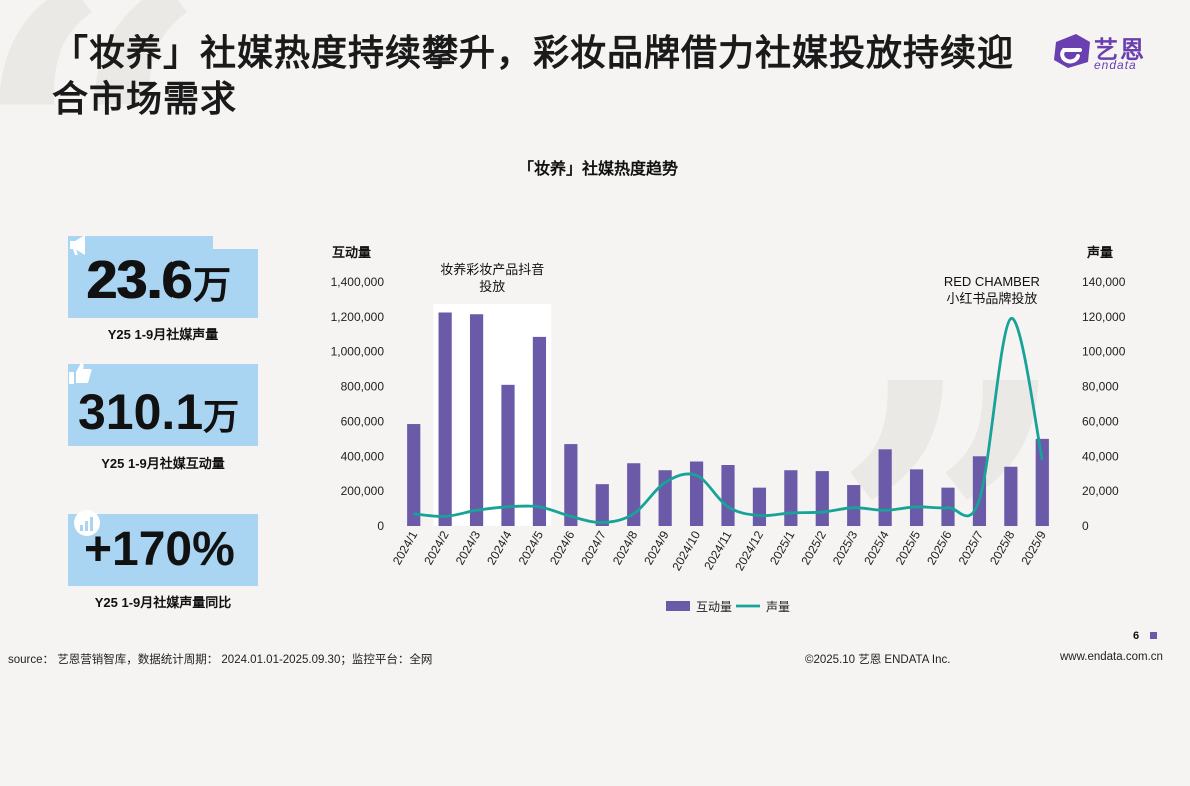 Image resolution: width=1190 pixels, height=786 pixels. What do you see at coordinates (358, 282) in the screenshot?
I see `y-left-tick-label: 1,400,000` at bounding box center [358, 282].